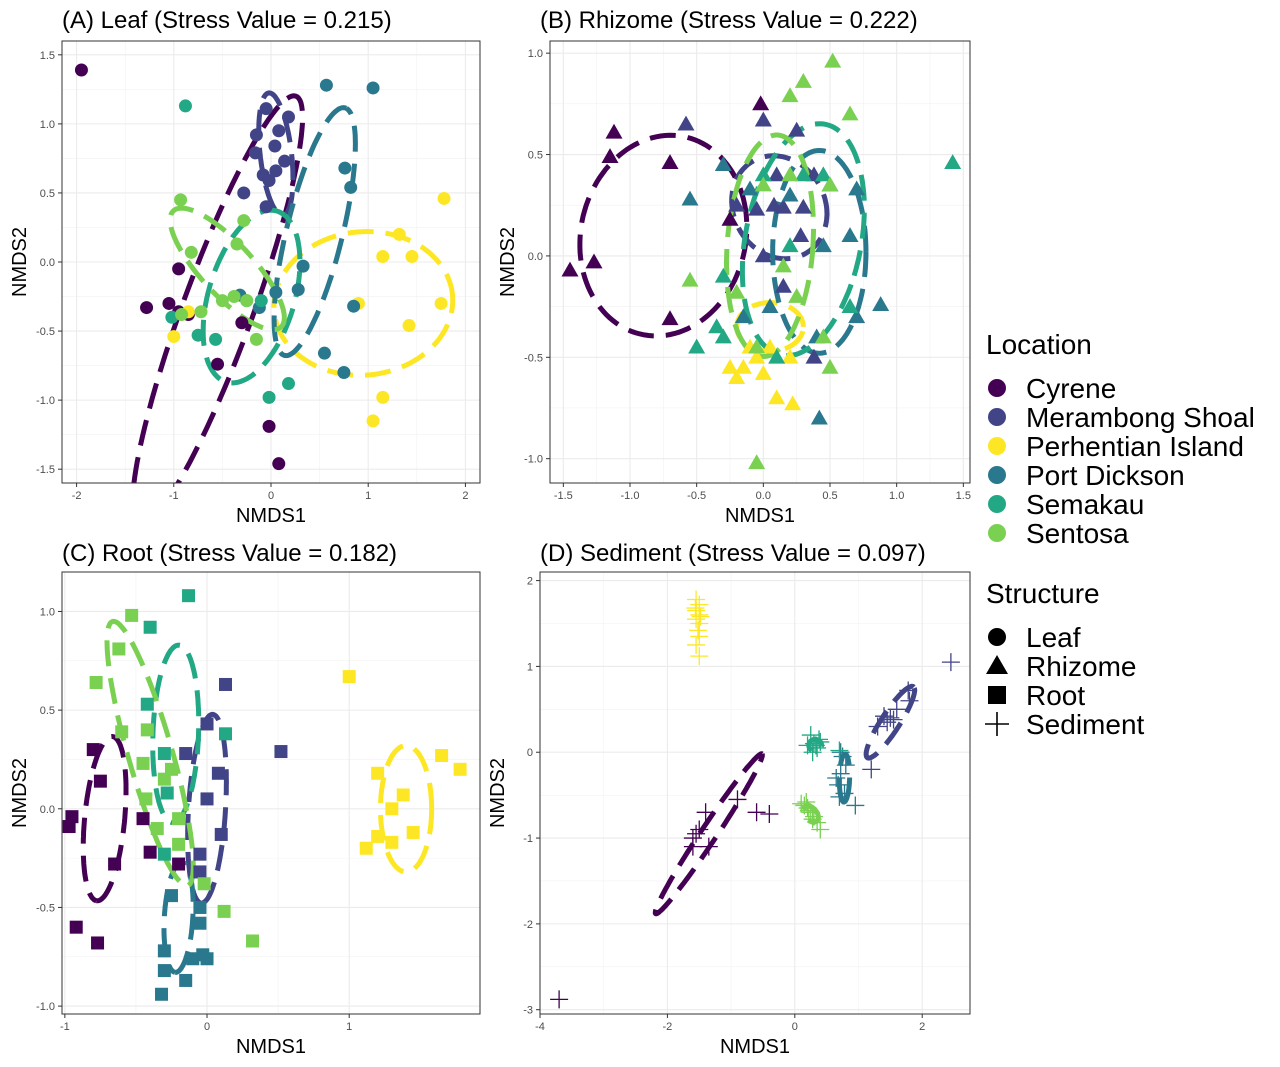  I want to click on x-tick-label: -1, so click(65, 1027).